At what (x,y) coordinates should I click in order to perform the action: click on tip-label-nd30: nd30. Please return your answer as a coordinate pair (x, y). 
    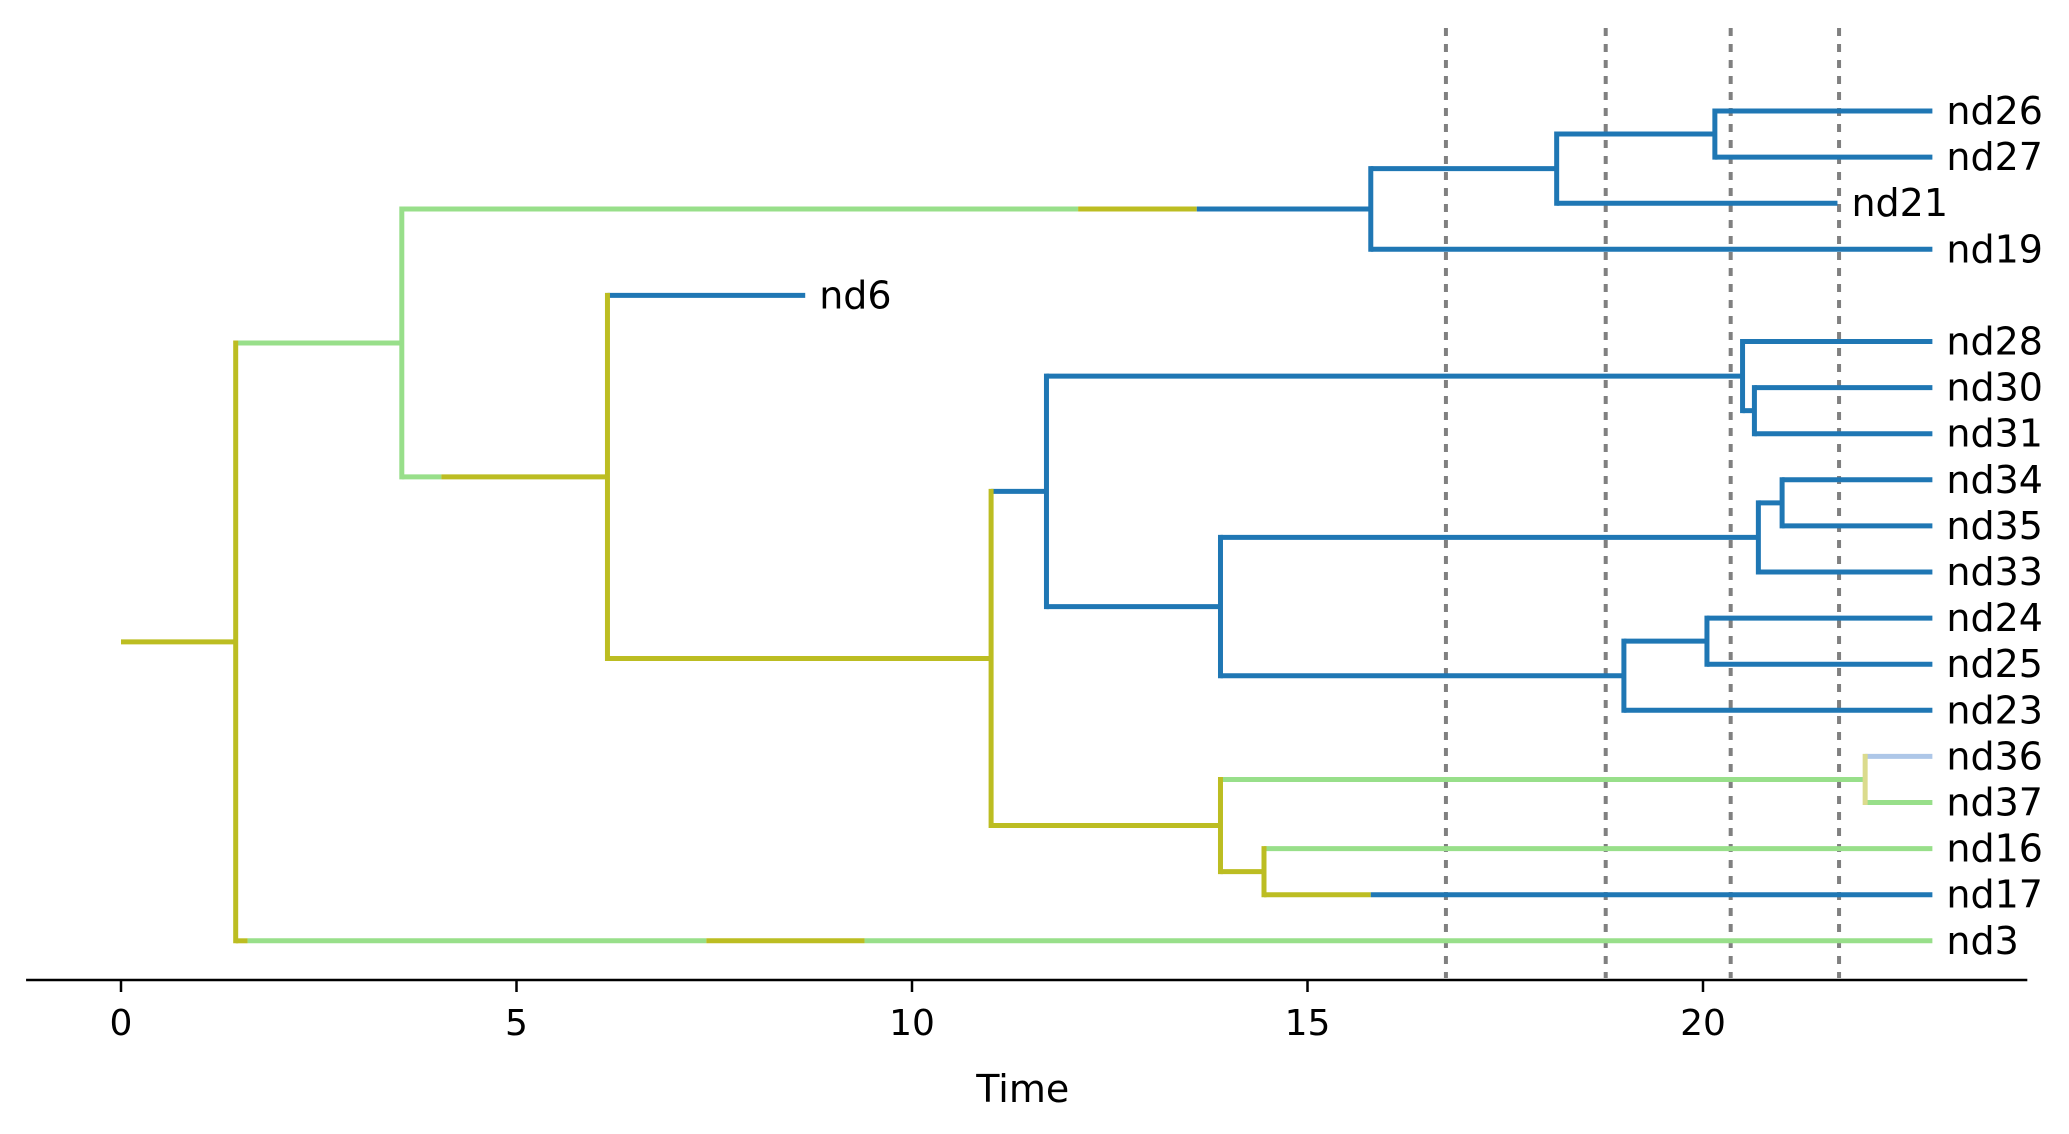
    Looking at the image, I should click on (1994, 388).